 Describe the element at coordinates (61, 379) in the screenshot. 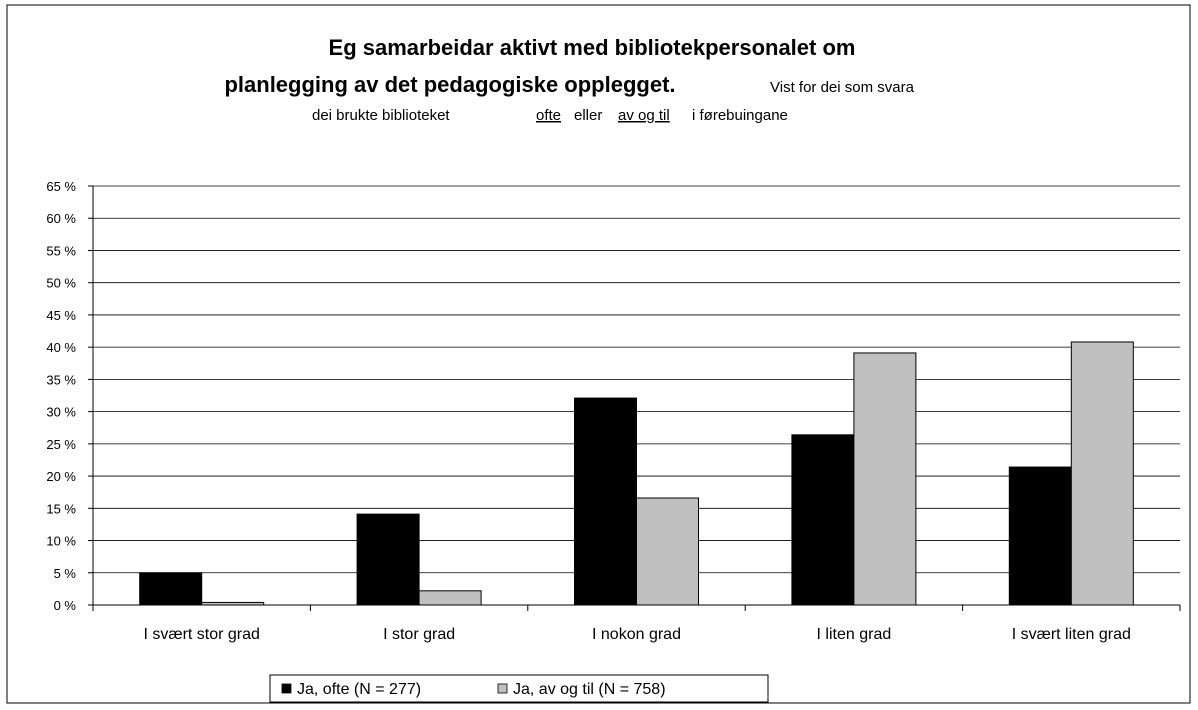

I see `y-tick-label: 35 %` at that location.